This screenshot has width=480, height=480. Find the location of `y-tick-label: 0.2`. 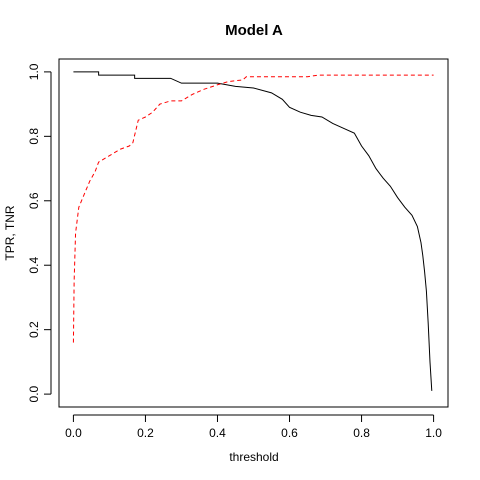

y-tick-label: 0.2 is located at coordinates (34, 329).